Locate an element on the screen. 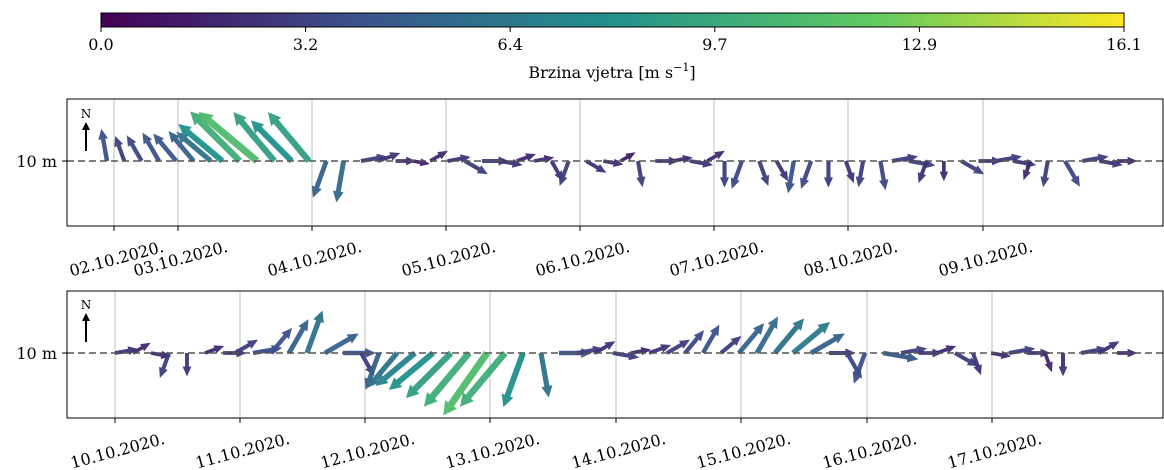 The width and height of the screenshot is (1164, 470). x-tick-label: 11.10.2020. is located at coordinates (242, 449).